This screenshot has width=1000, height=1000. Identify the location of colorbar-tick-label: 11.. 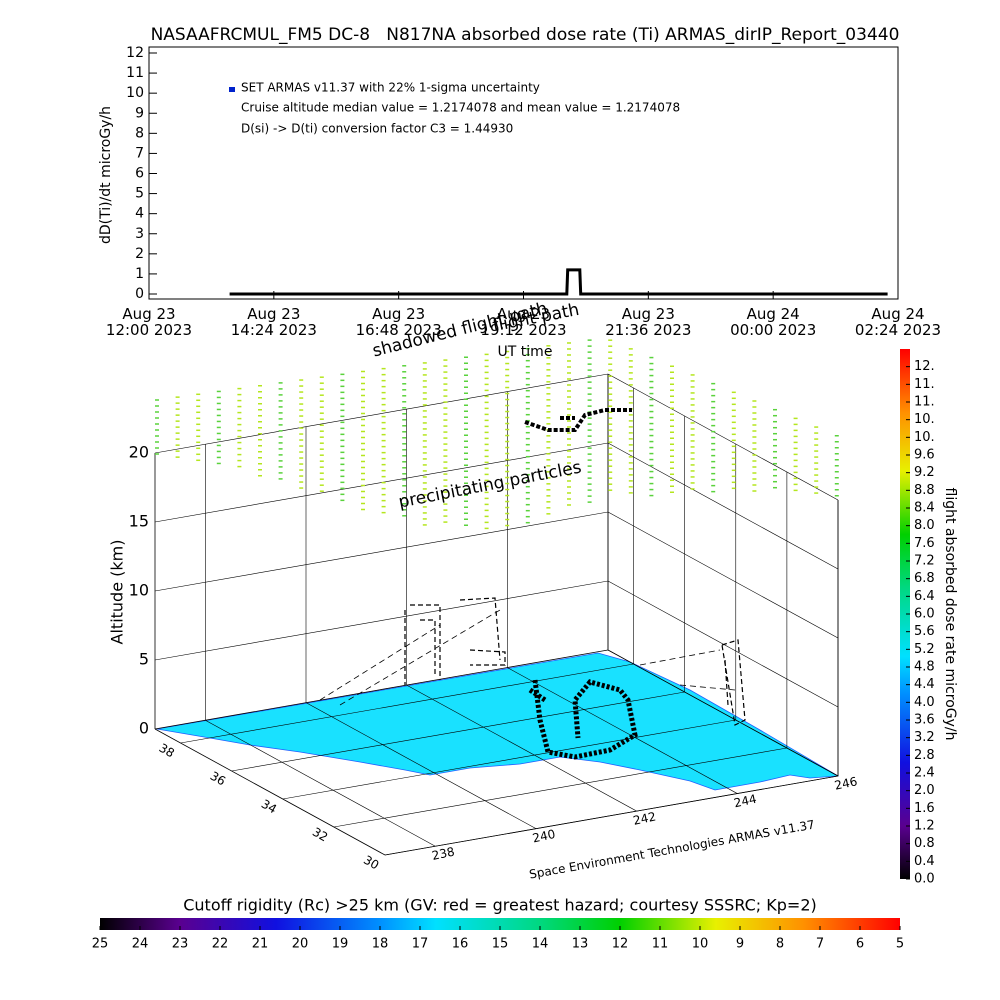
(924, 384).